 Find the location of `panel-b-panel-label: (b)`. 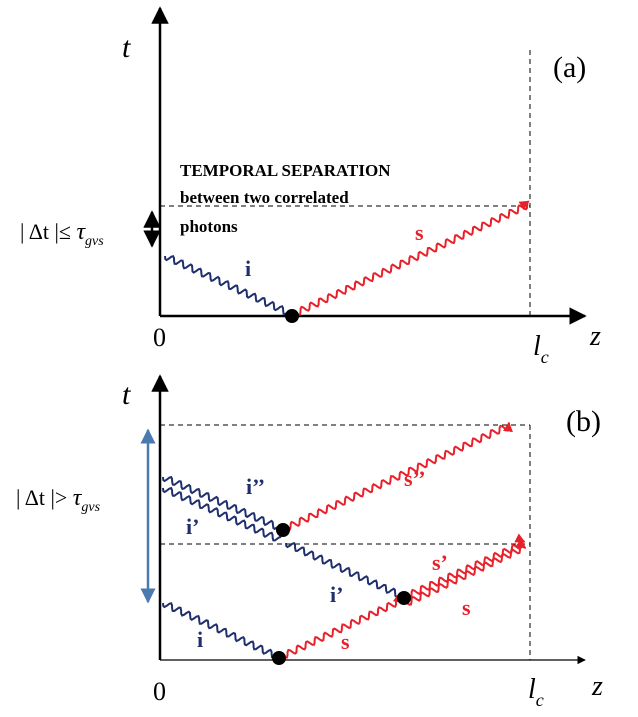

panel-b-panel-label: (b) is located at coordinates (583, 421).